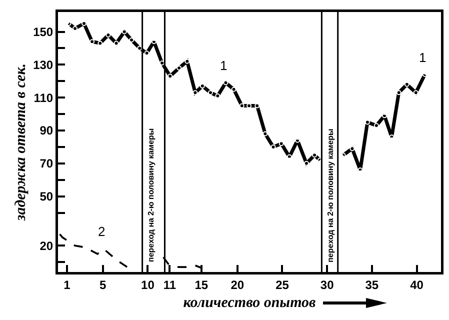  Describe the element at coordinates (417, 285) in the screenshot. I see `x-tick-label: 40` at that location.